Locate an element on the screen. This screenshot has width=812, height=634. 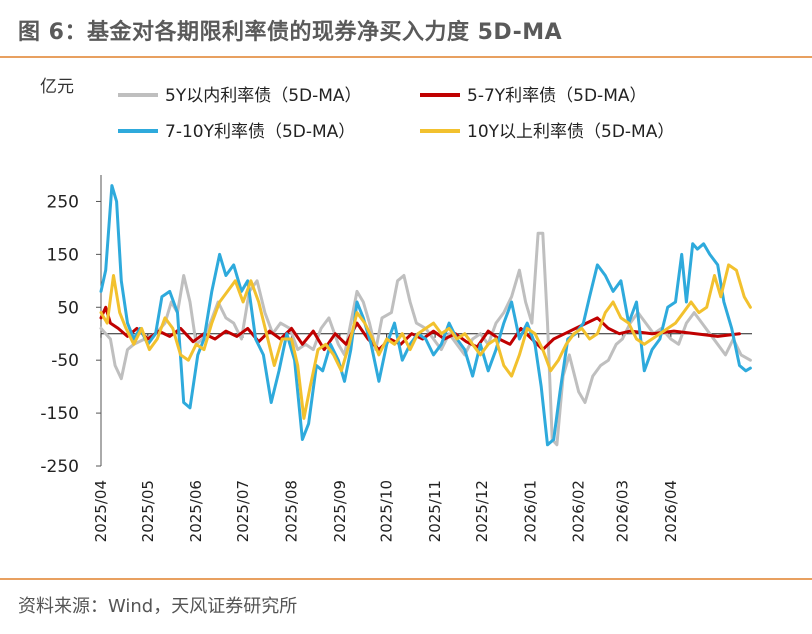
x-tick-label: 2026/02 is located at coordinates (579, 511).